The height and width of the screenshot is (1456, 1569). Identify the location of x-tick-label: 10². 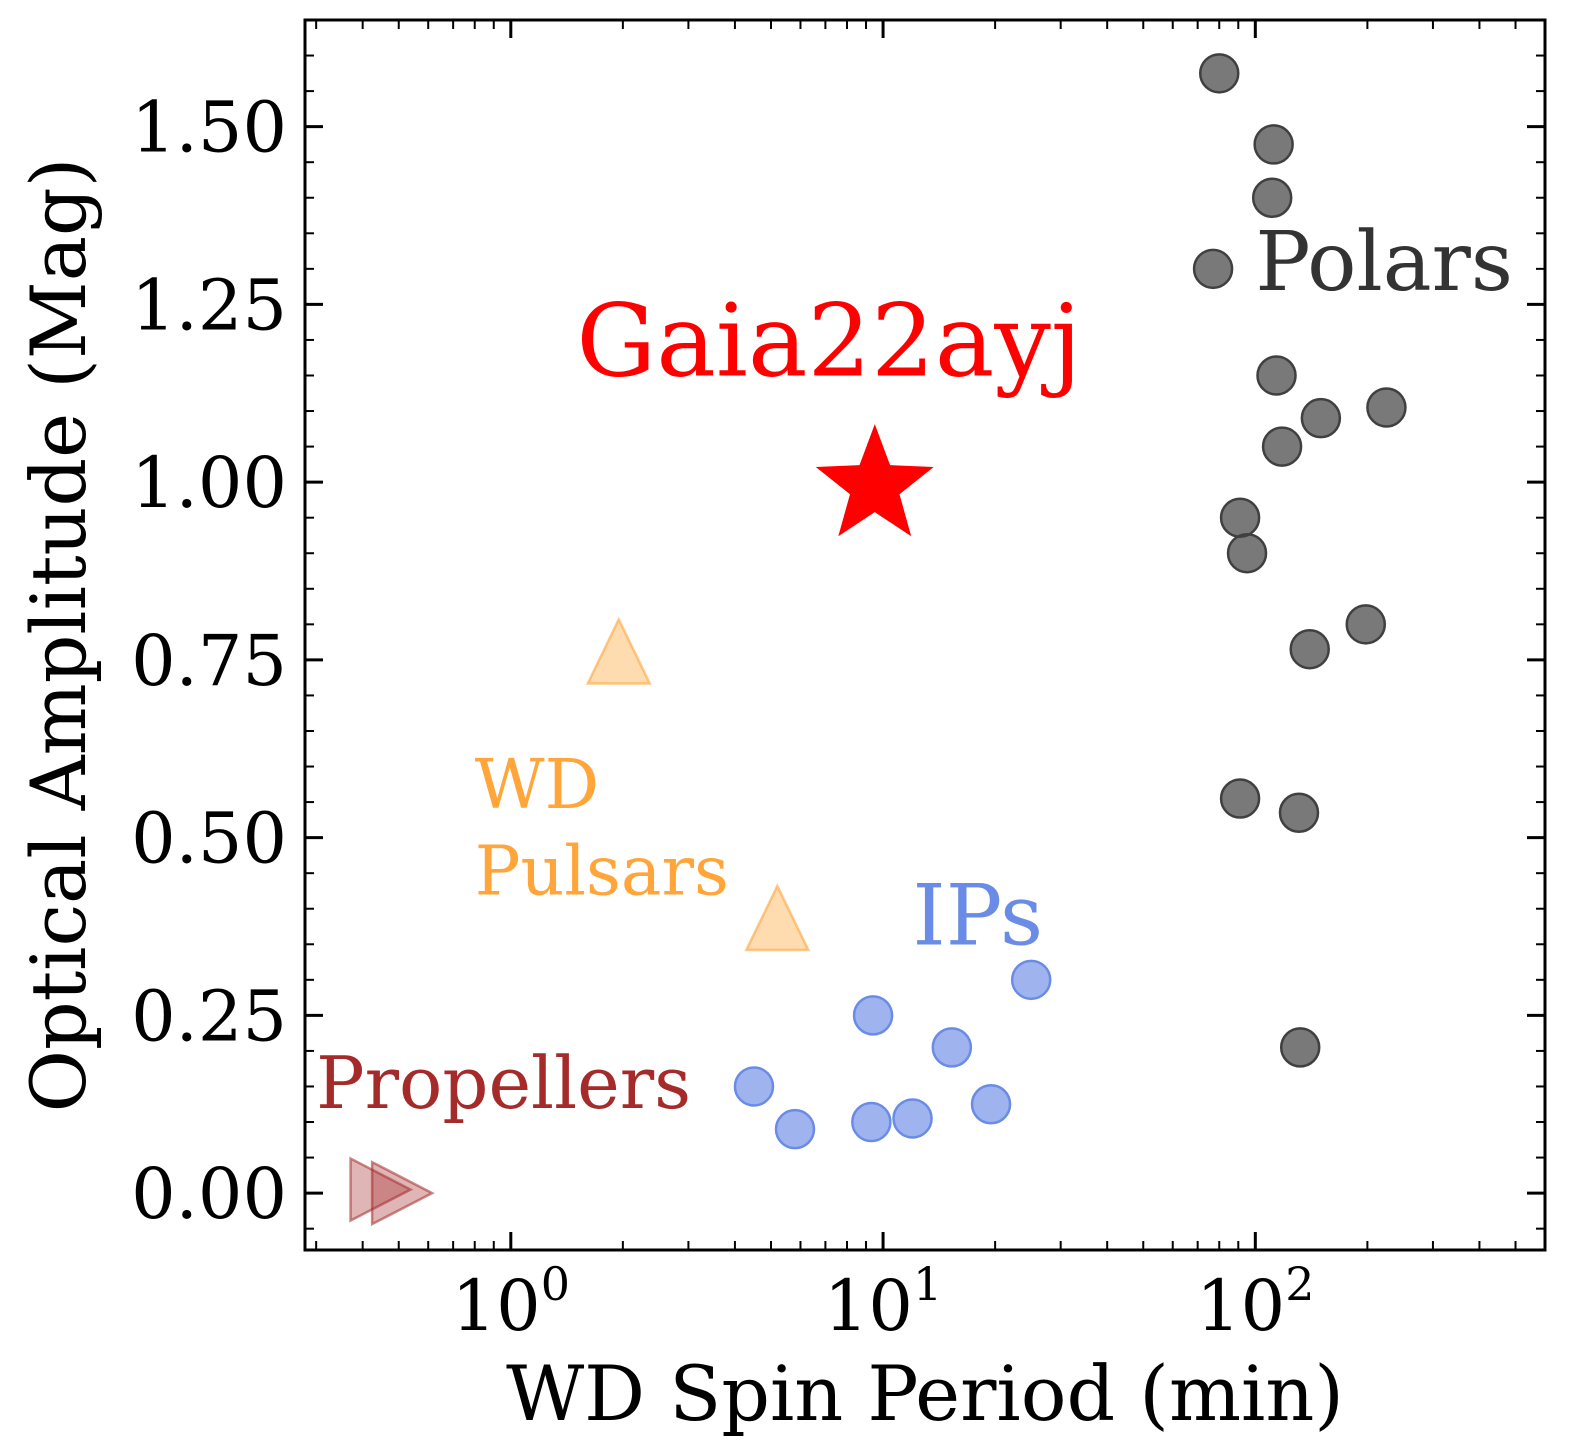
(1255, 1302).